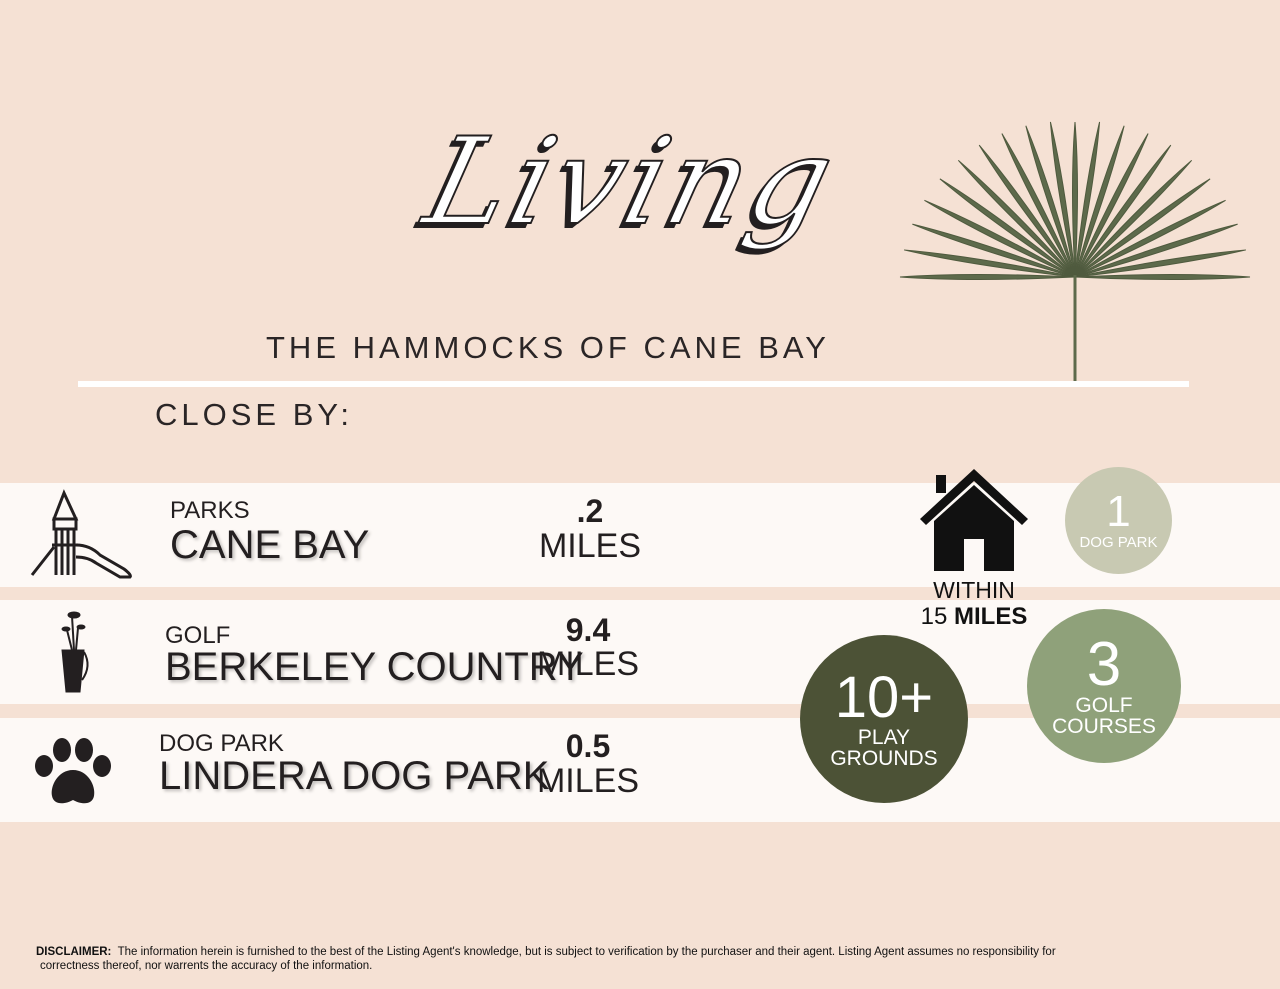 The width and height of the screenshot is (1280, 989). I want to click on row-category: GOLF, so click(198, 635).